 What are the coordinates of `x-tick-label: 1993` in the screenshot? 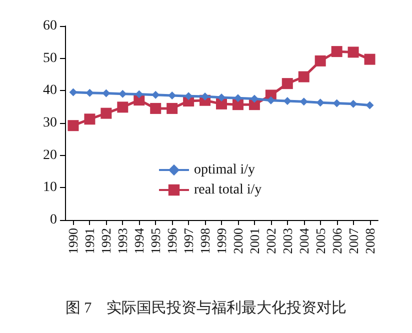 It's located at (122, 241).